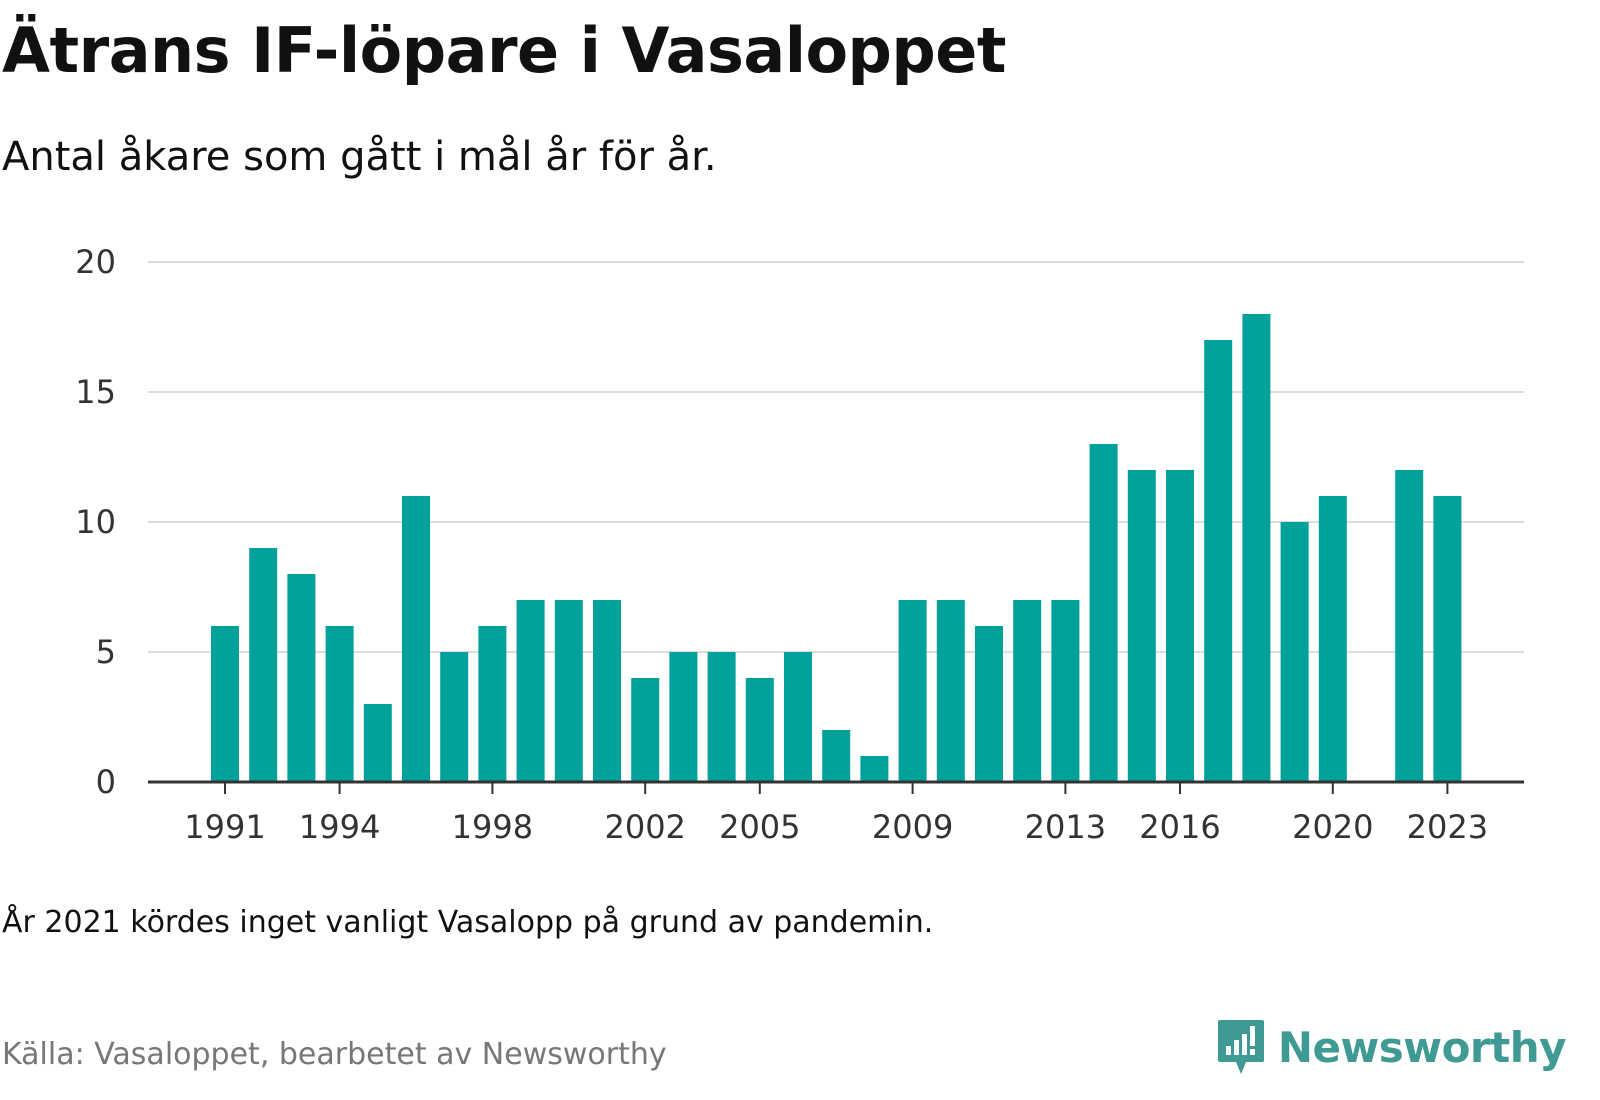 The image size is (1600, 1100). I want to click on bar-2002, so click(645, 730).